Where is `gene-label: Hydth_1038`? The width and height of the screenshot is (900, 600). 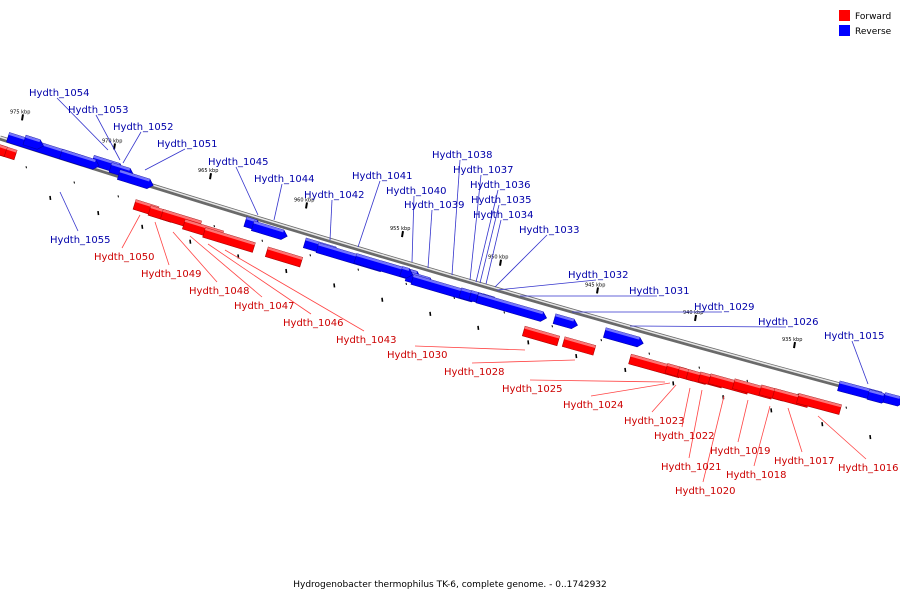 gene-label: Hydth_1038 is located at coordinates (462, 155).